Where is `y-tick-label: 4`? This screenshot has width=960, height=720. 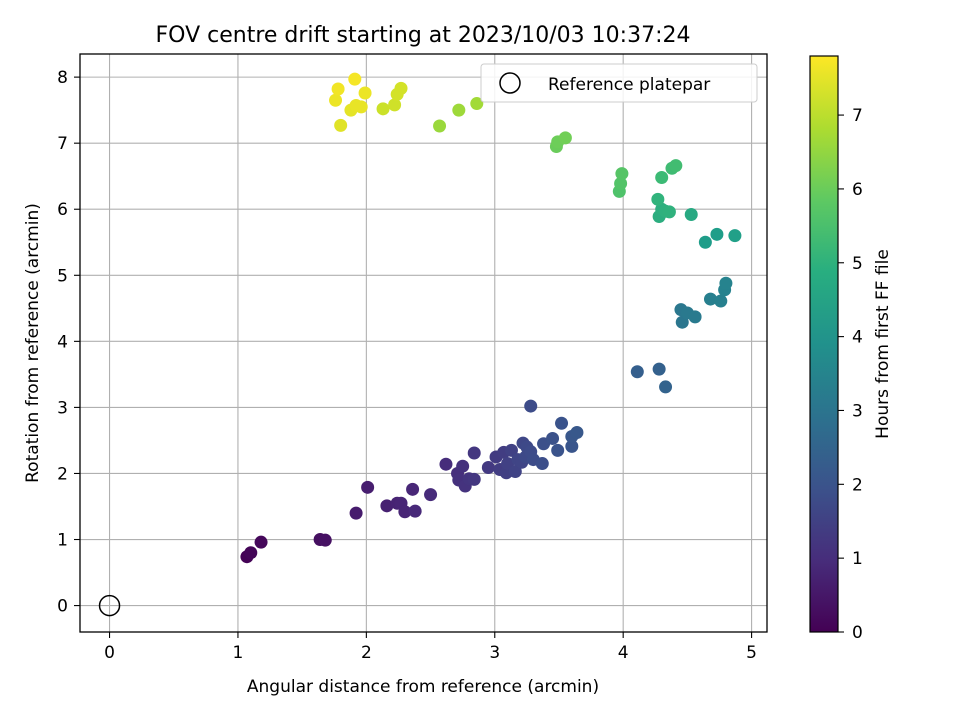
y-tick-label: 4 is located at coordinates (62, 342).